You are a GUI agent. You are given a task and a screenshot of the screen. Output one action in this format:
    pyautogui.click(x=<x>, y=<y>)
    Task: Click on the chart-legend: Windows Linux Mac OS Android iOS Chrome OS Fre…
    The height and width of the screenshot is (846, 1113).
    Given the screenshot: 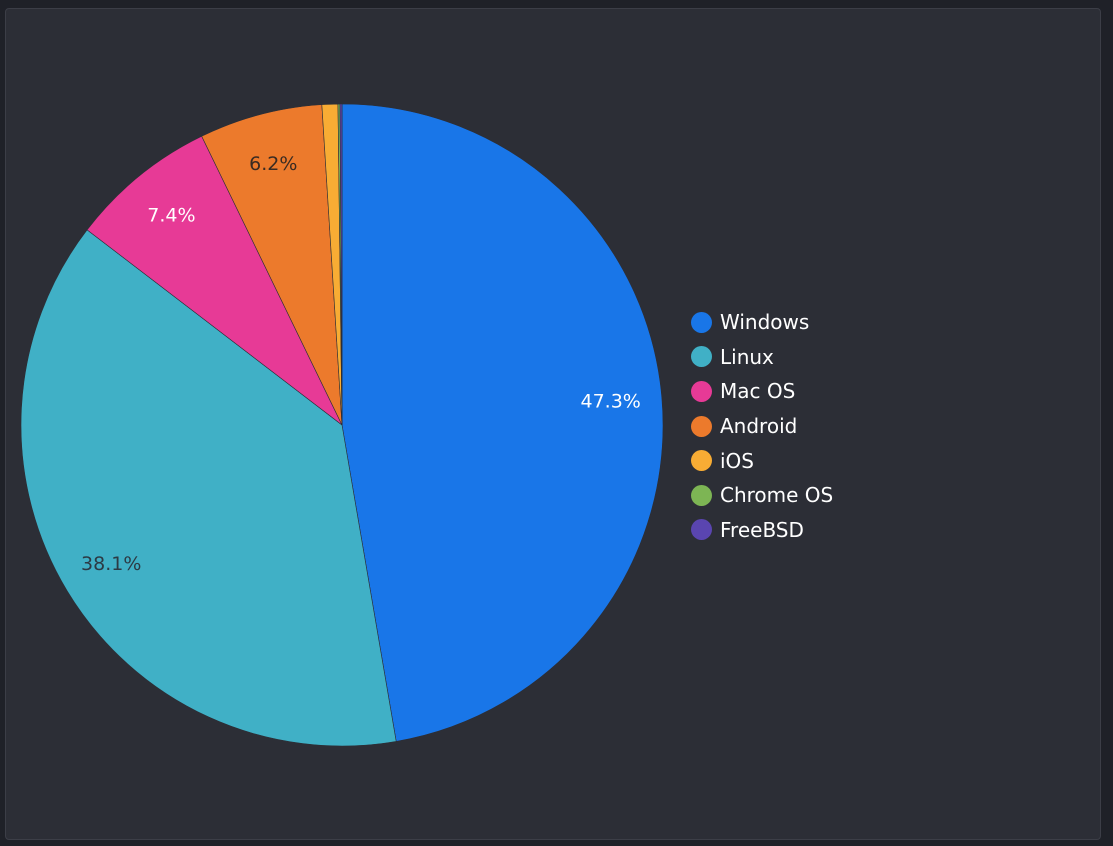 What is the action you would take?
    pyautogui.click(x=762, y=426)
    